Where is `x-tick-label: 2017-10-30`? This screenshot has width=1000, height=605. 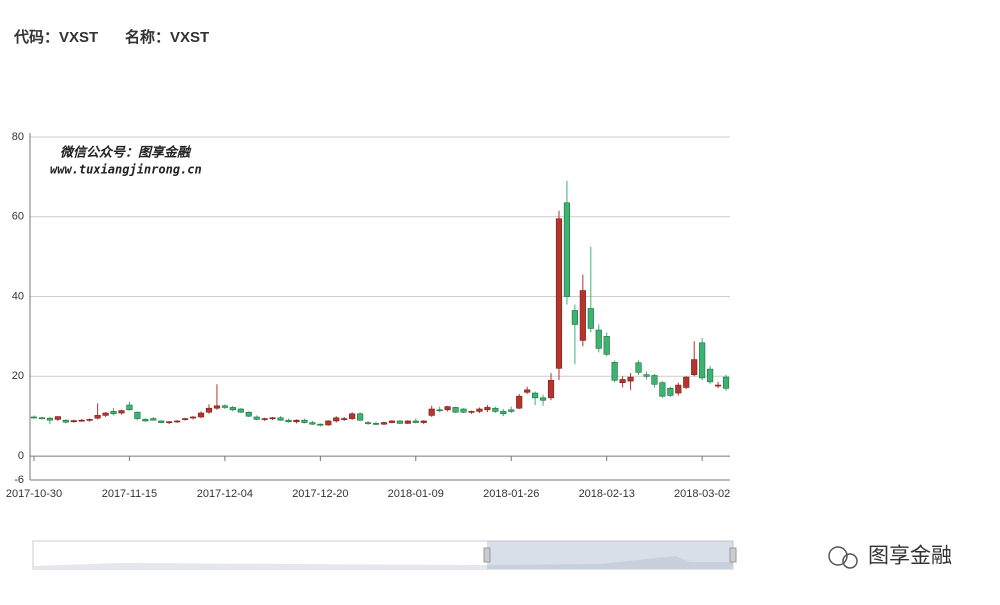
x-tick-label: 2017-10-30 is located at coordinates (34, 494).